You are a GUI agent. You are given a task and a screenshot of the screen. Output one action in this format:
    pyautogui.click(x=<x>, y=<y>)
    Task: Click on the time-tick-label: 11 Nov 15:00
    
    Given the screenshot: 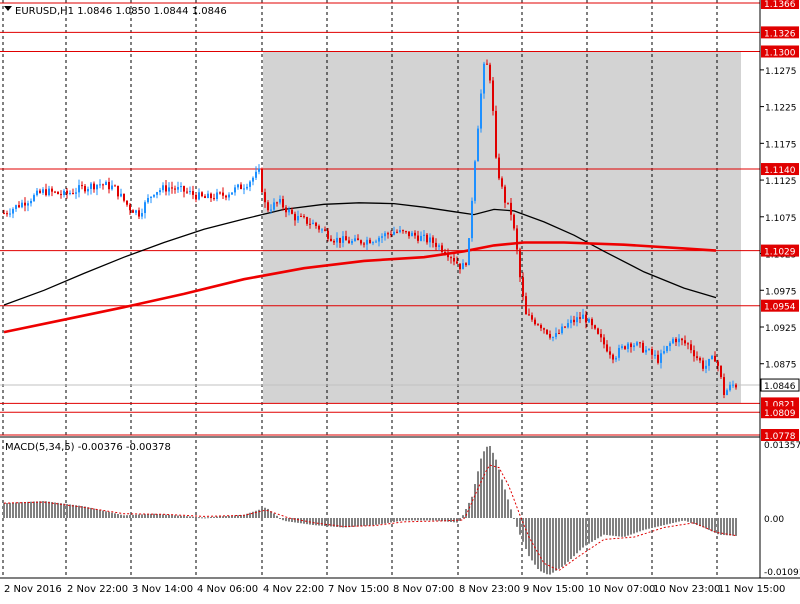 What is the action you would take?
    pyautogui.click(x=751, y=589)
    